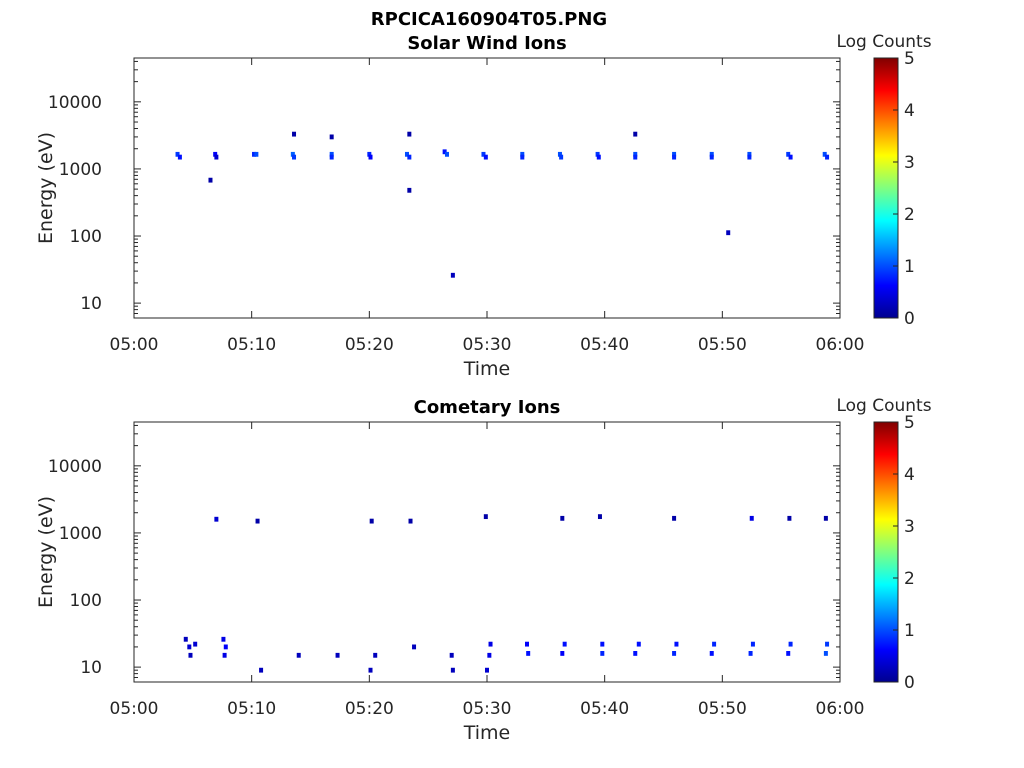  I want to click on y-tick-label: 10000, so click(75, 103).